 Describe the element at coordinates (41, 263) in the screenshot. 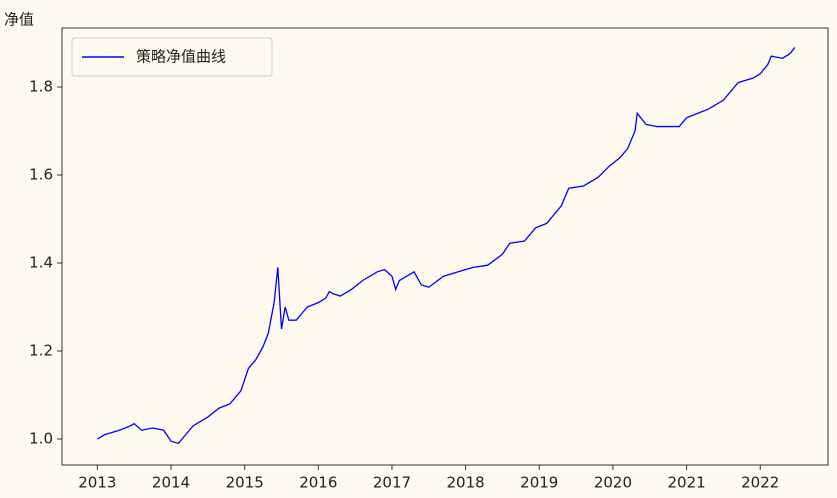

I see `y-tick-label: 1.4` at that location.